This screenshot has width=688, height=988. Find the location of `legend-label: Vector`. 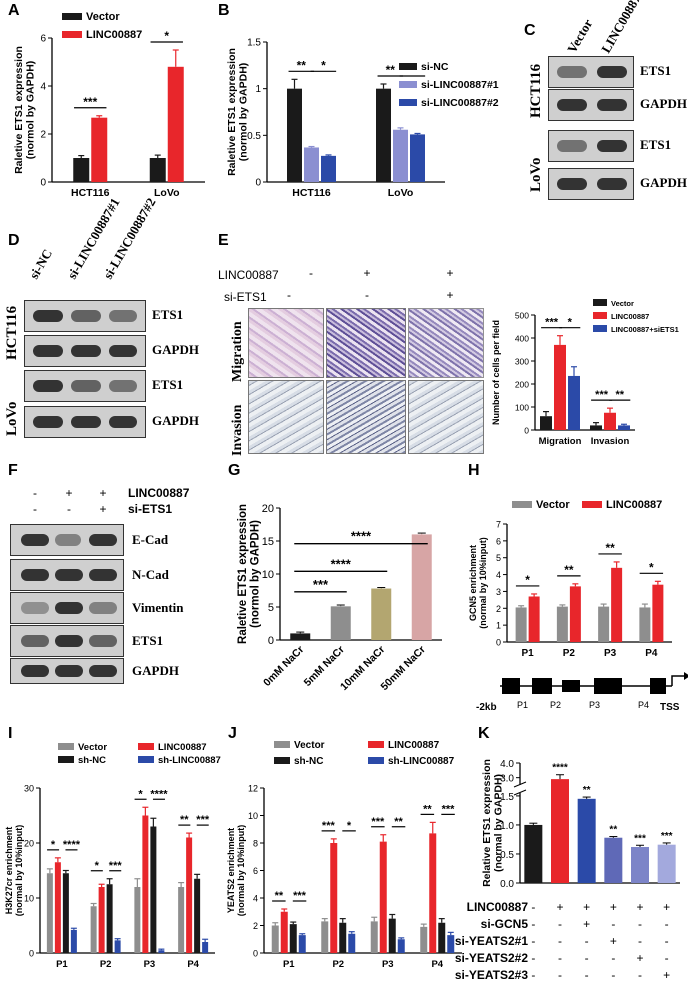

legend-label: Vector is located at coordinates (103, 17).